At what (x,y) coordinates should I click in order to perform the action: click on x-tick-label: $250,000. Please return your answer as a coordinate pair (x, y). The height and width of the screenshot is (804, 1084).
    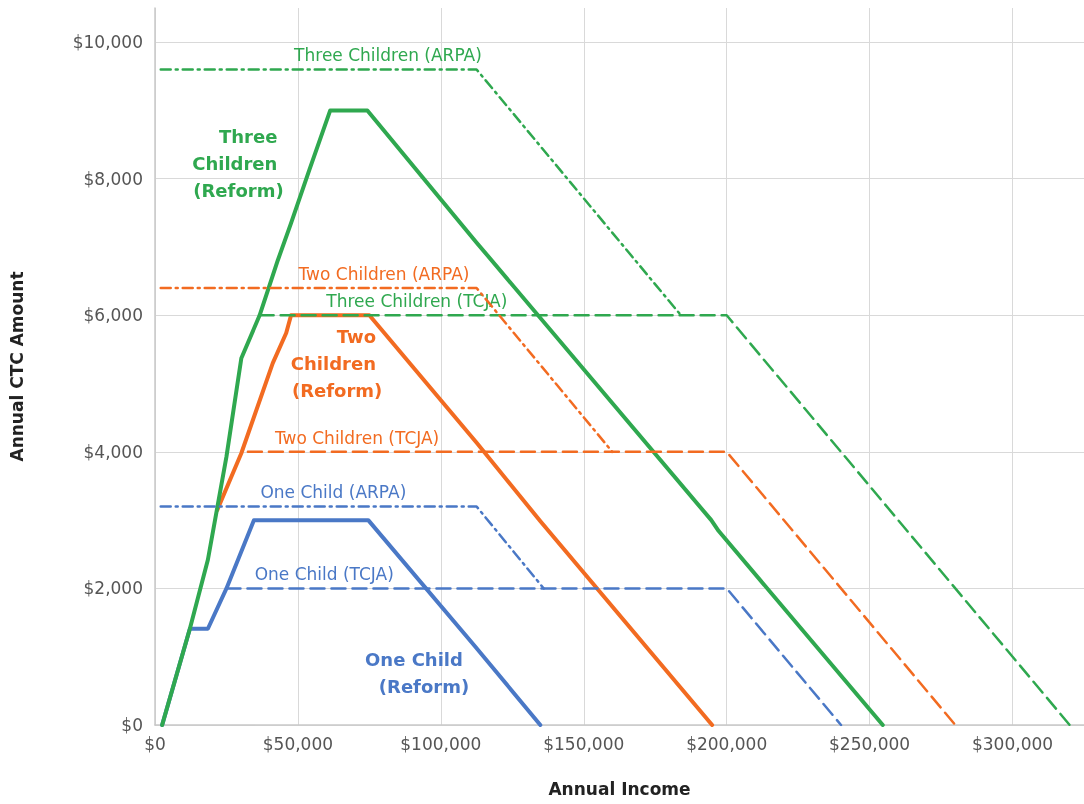
    Looking at the image, I should click on (870, 743).